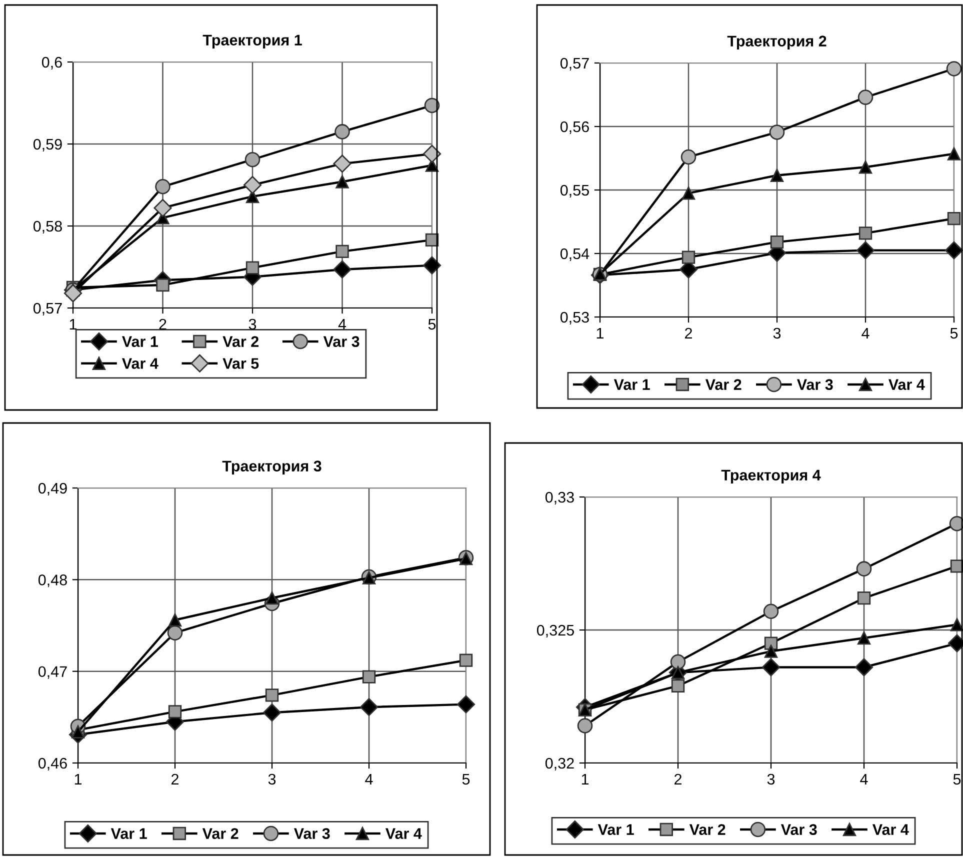  I want to click on chart-title: Траектория 3, so click(272, 467).